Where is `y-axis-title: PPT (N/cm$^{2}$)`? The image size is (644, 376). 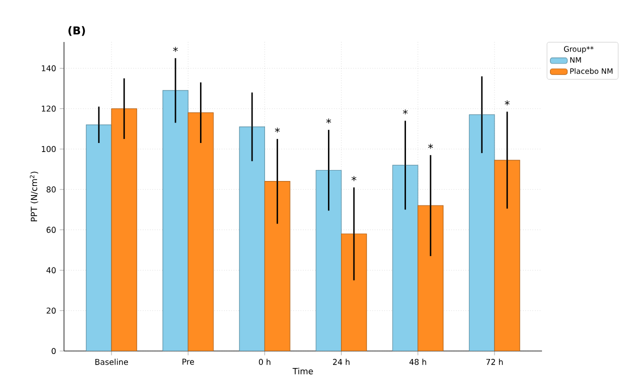 y-axis-title: PPT (N/cm$^{2}$) is located at coordinates (34, 197).